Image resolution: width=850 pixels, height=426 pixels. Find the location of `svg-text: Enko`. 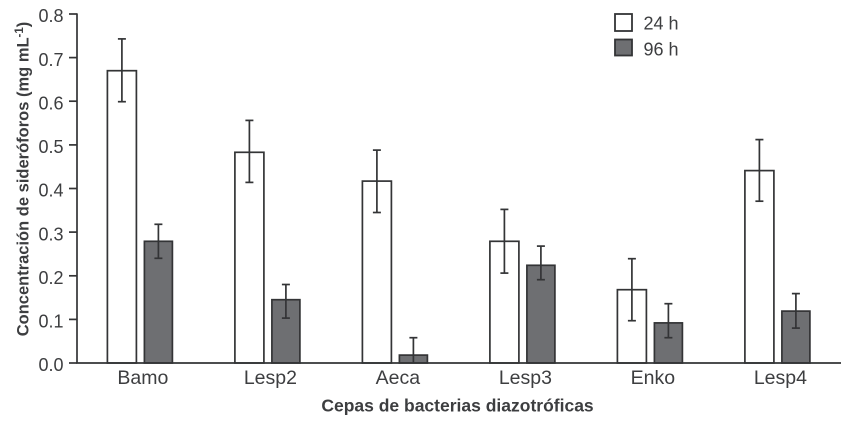

svg-text: Enko is located at coordinates (653, 378).